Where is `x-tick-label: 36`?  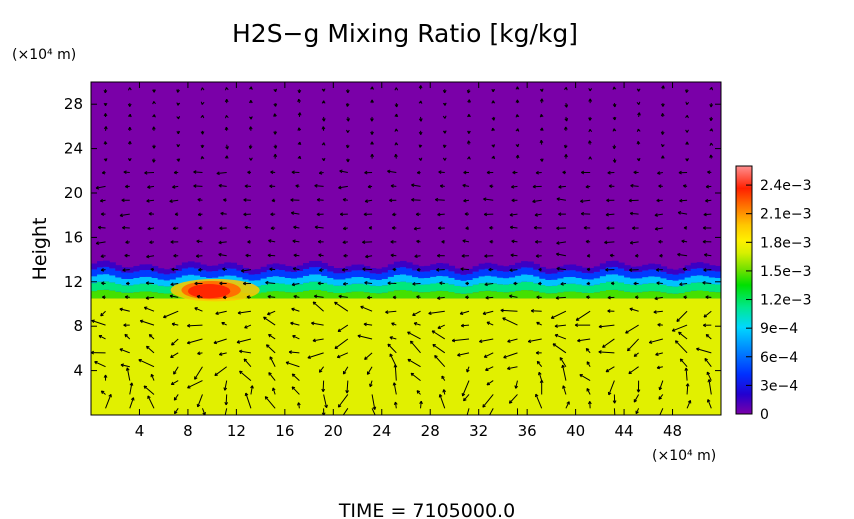 x-tick-label: 36 is located at coordinates (527, 431).